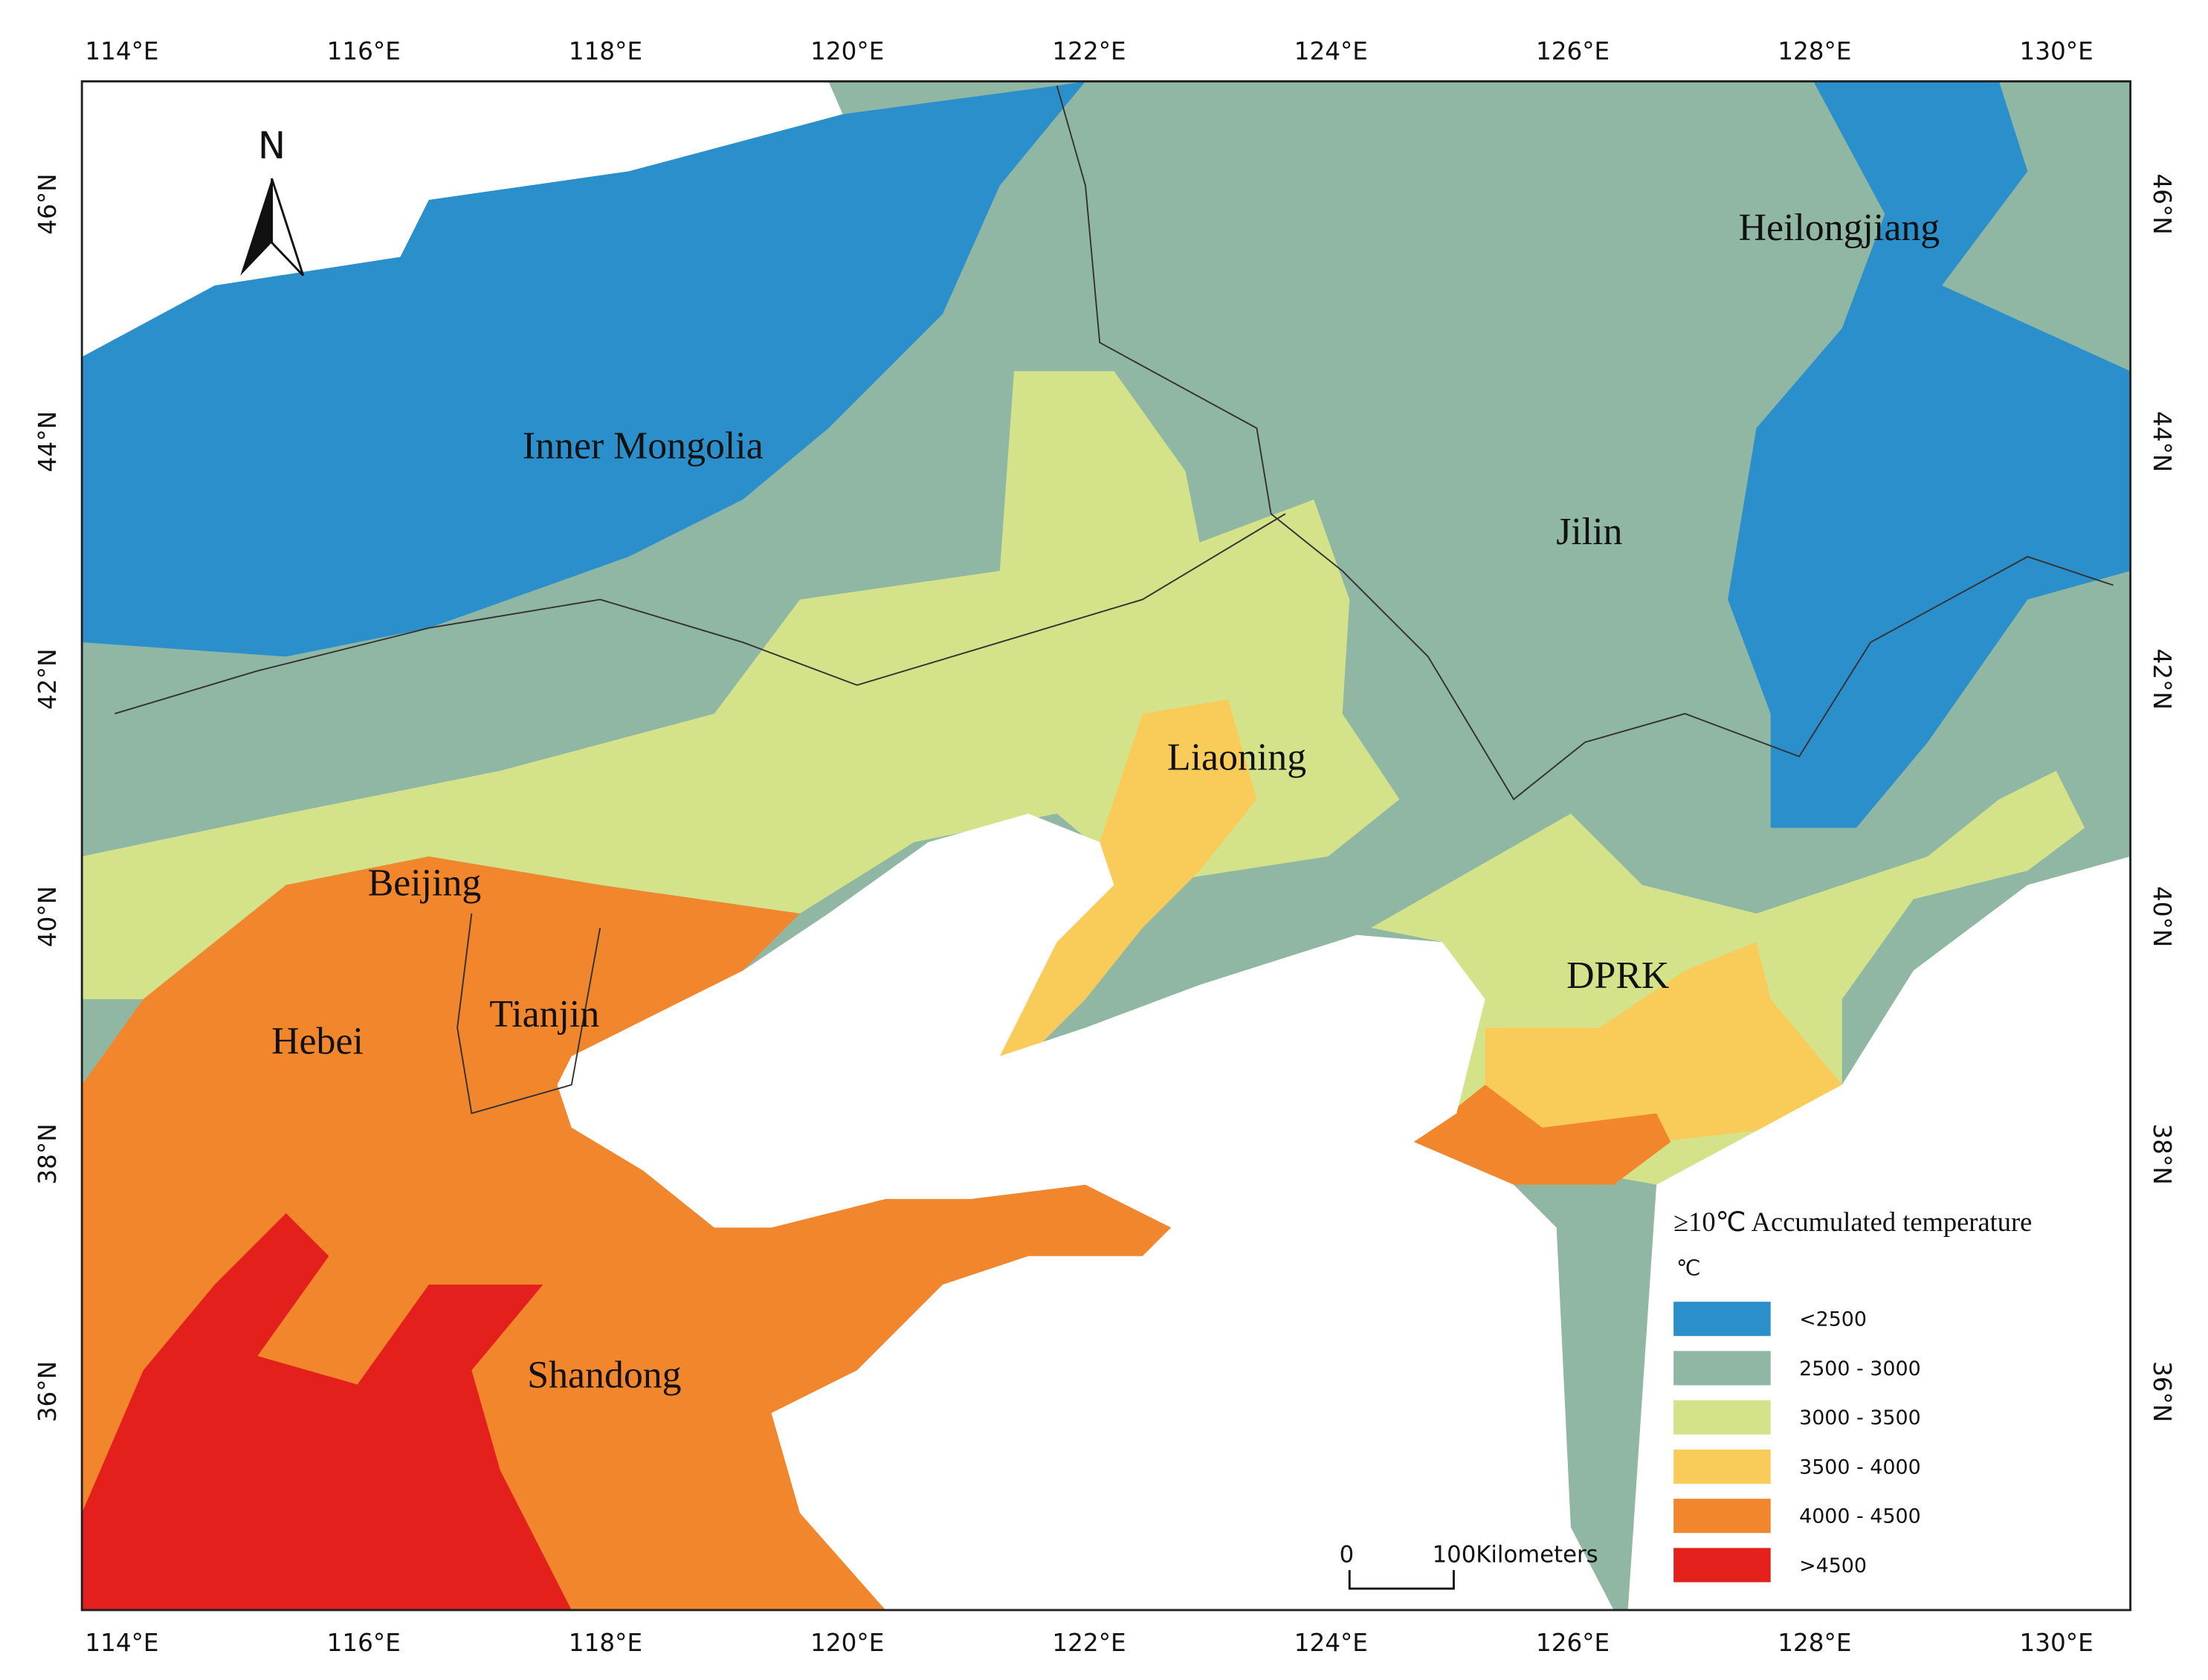 This screenshot has height=1680, width=2208. I want to click on legend-title: ≥10℃ Accumulated temperature, so click(1852, 1222).